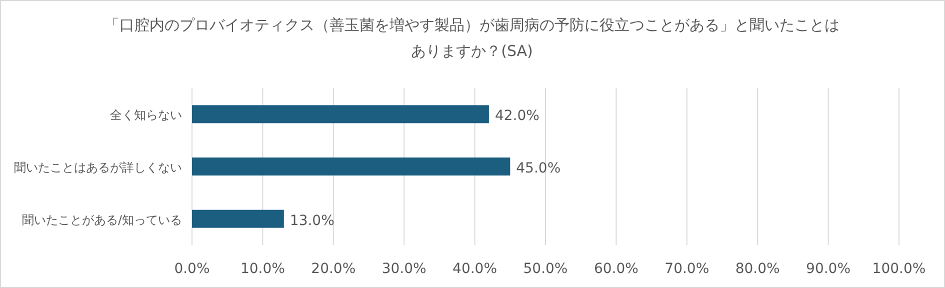  I want to click on x-tick-label: 50.0%, so click(545, 269).